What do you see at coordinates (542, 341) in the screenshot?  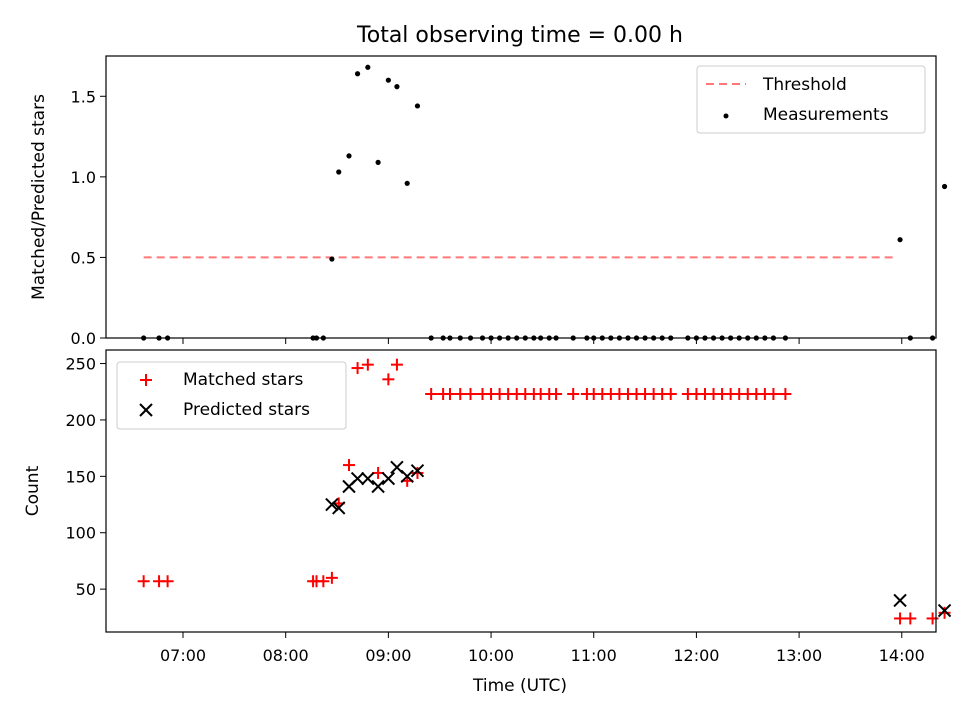 I see `top-x-ticks` at bounding box center [542, 341].